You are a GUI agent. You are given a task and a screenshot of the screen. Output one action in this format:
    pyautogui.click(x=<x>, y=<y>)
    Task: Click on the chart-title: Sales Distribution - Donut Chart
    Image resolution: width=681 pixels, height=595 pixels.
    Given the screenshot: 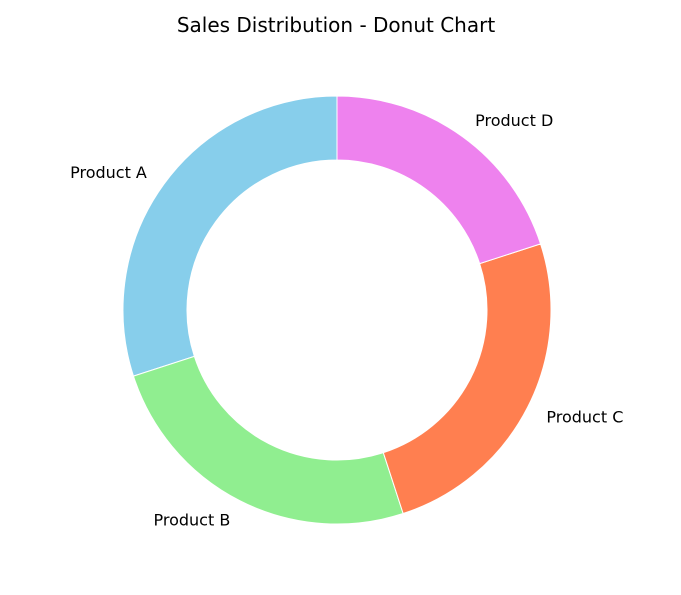 What is the action you would take?
    pyautogui.click(x=336, y=25)
    